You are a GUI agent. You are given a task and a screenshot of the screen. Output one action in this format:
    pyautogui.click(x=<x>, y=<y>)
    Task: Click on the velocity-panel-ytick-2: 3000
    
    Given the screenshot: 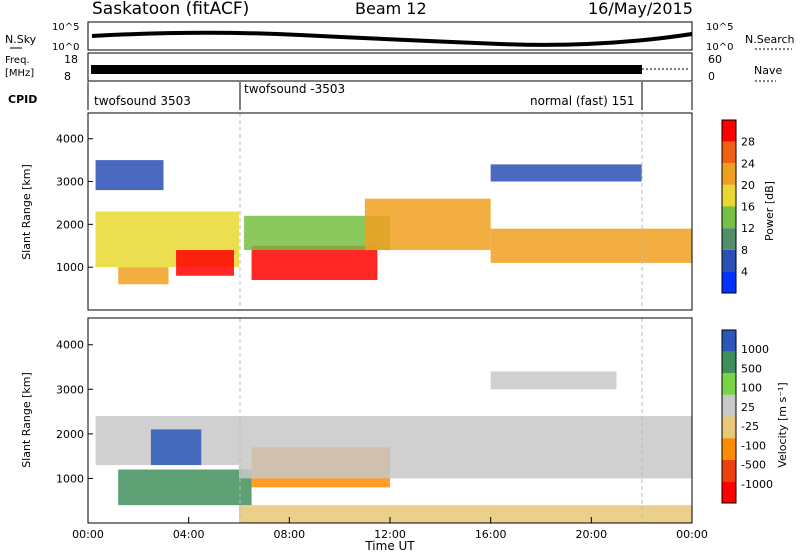 What is the action you would take?
    pyautogui.click(x=70, y=389)
    